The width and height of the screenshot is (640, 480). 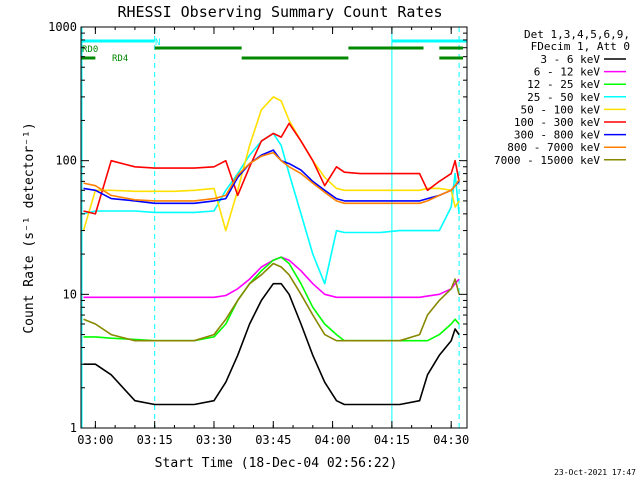 I want to click on y-tick-label-3: 1000, so click(x=62, y=27).